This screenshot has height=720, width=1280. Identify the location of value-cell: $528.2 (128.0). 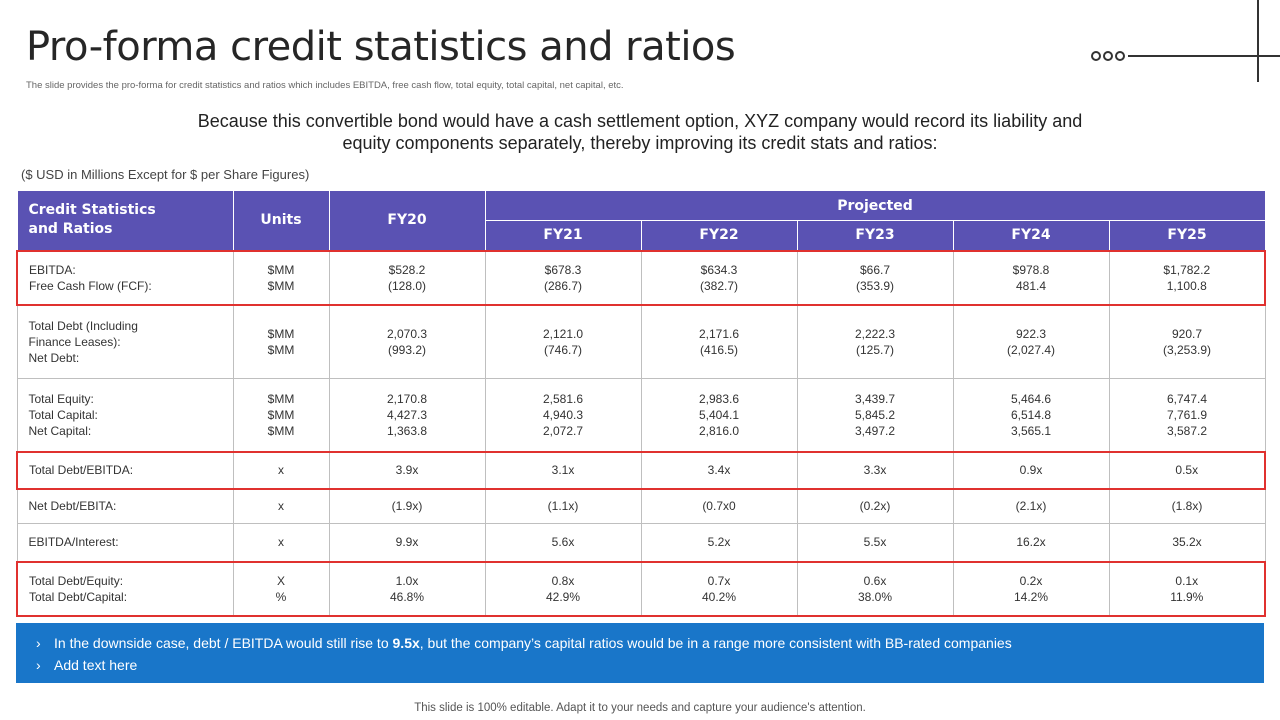
(407, 277).